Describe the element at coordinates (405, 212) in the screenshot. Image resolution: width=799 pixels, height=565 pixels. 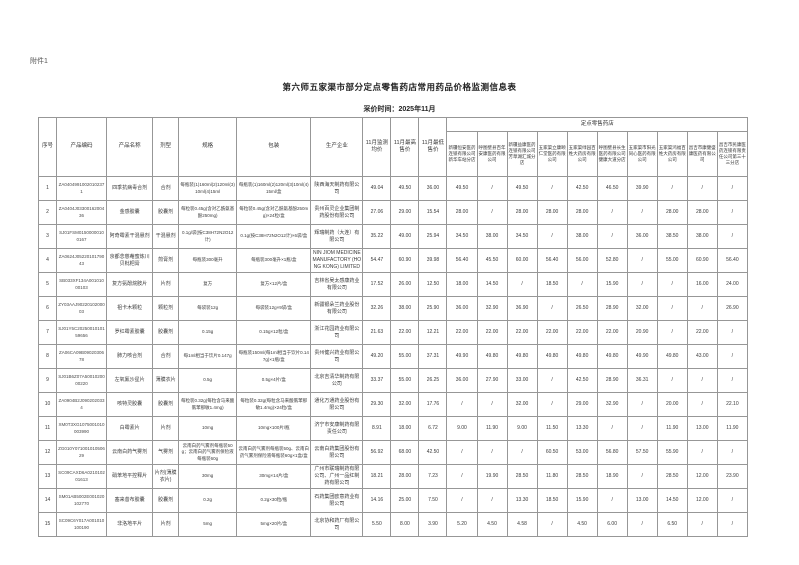
I see `cell-max-price: 29.00` at that location.